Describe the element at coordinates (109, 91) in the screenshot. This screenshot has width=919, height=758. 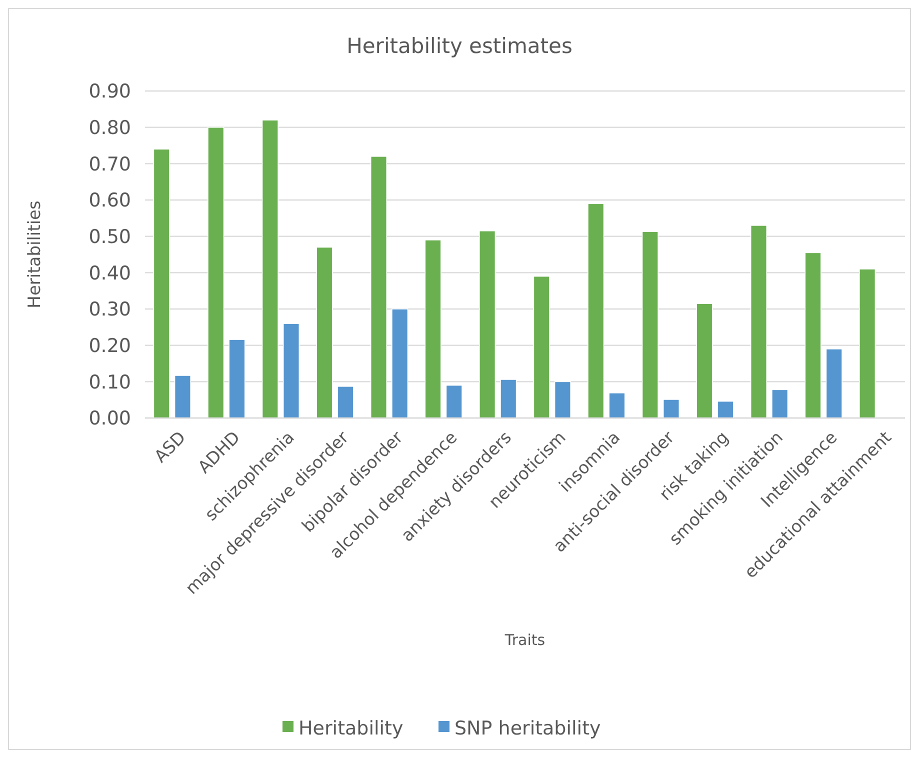
I see `y-tick-label: 0.90` at that location.